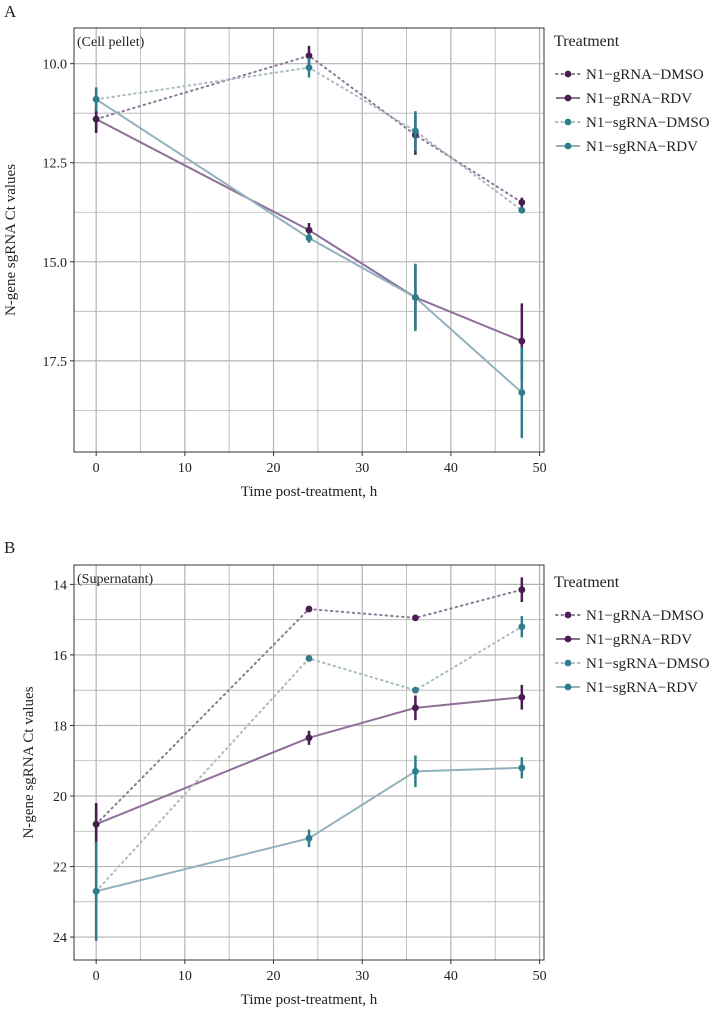  I want to click on panel-b-legend-label-0: N1−gRNA−DMSO, so click(645, 616).